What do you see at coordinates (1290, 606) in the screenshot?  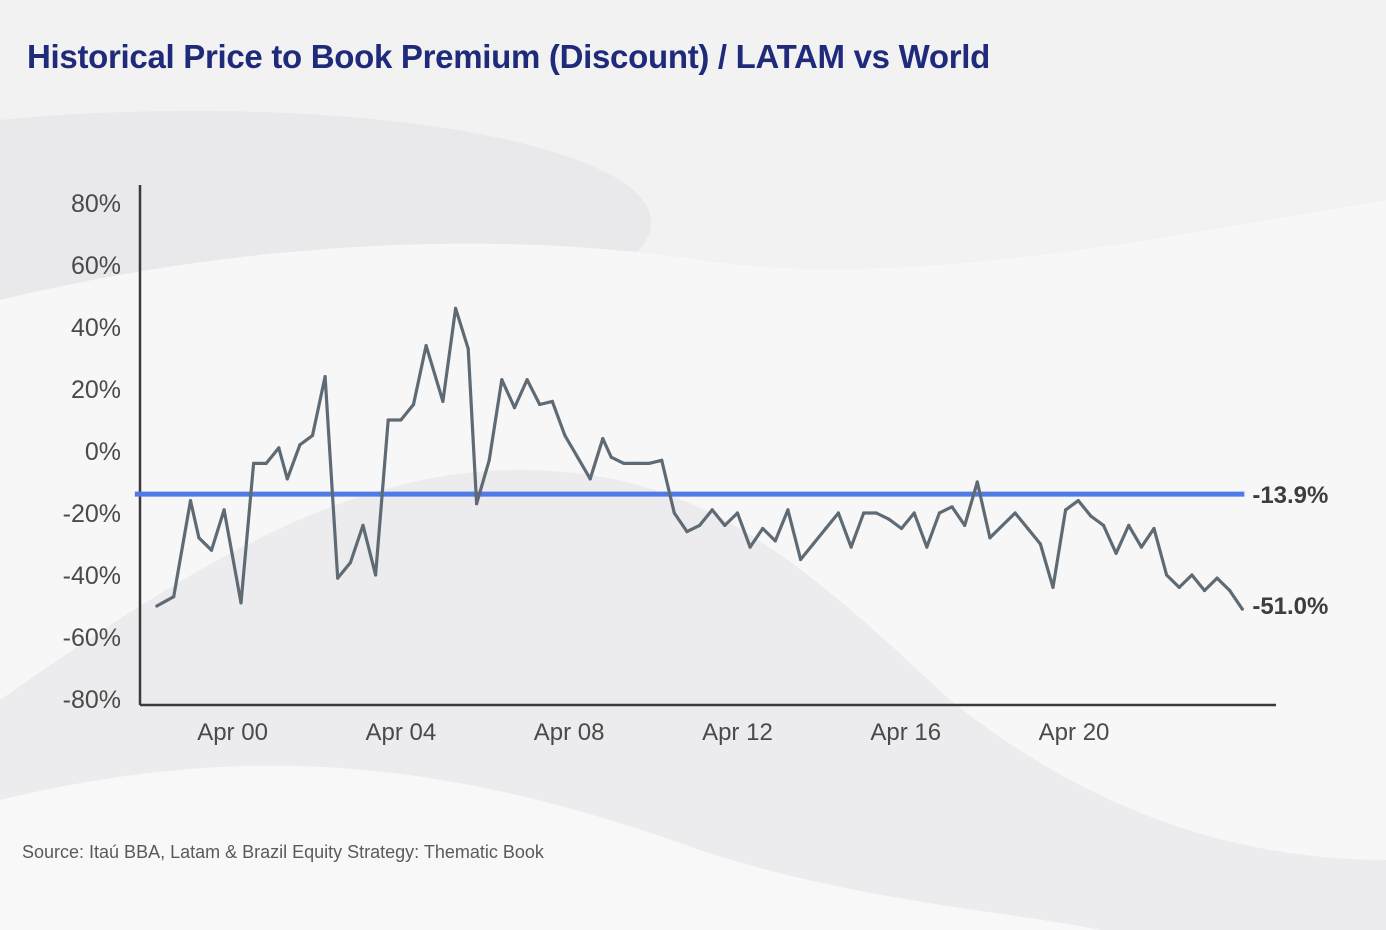 I see `last-value-label: -51.0%` at bounding box center [1290, 606].